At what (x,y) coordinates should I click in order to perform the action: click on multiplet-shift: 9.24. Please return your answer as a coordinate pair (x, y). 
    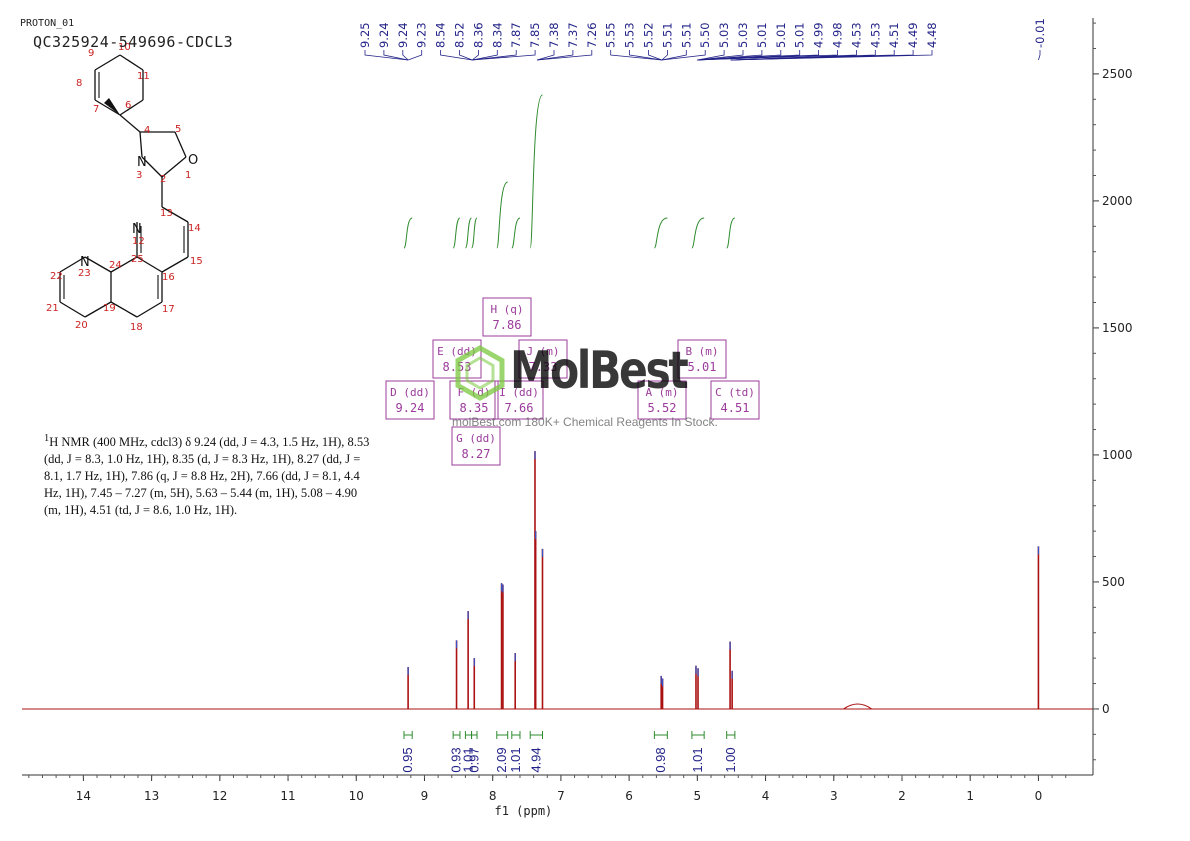
    Looking at the image, I should click on (410, 408).